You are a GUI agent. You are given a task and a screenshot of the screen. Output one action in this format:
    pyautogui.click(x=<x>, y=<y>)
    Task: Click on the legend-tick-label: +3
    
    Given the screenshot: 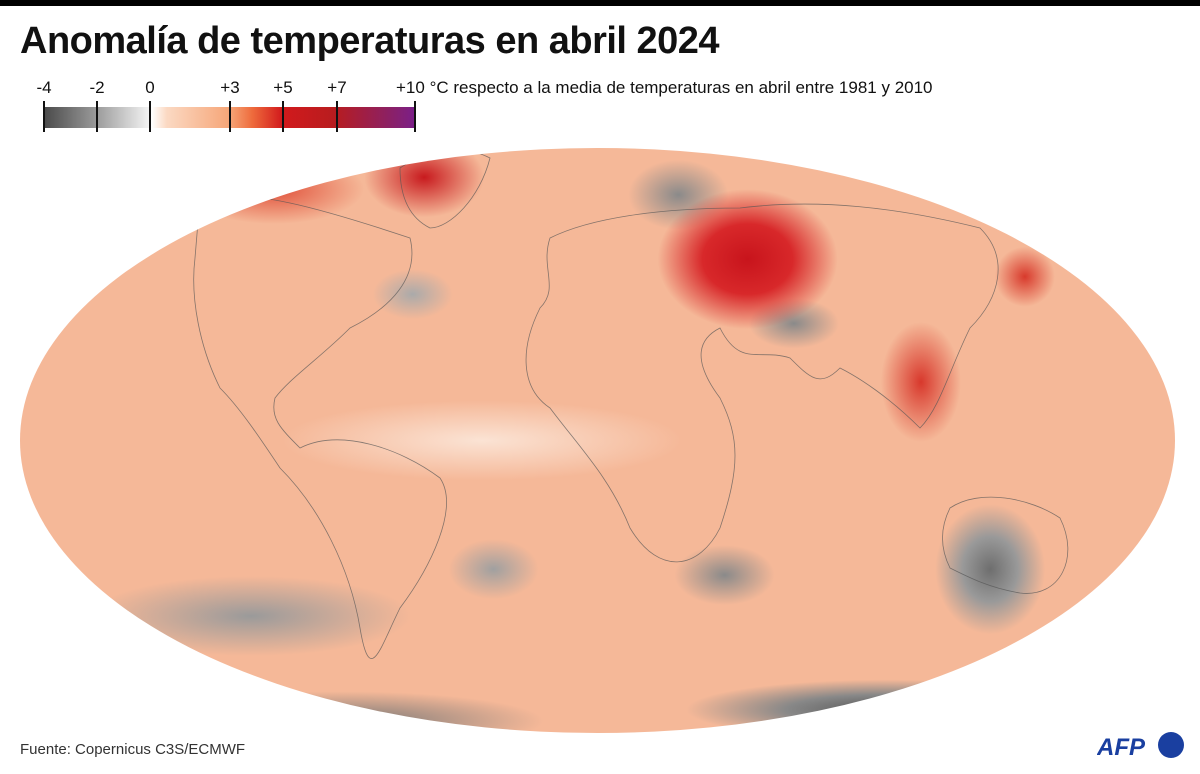 What is the action you would take?
    pyautogui.click(x=230, y=87)
    